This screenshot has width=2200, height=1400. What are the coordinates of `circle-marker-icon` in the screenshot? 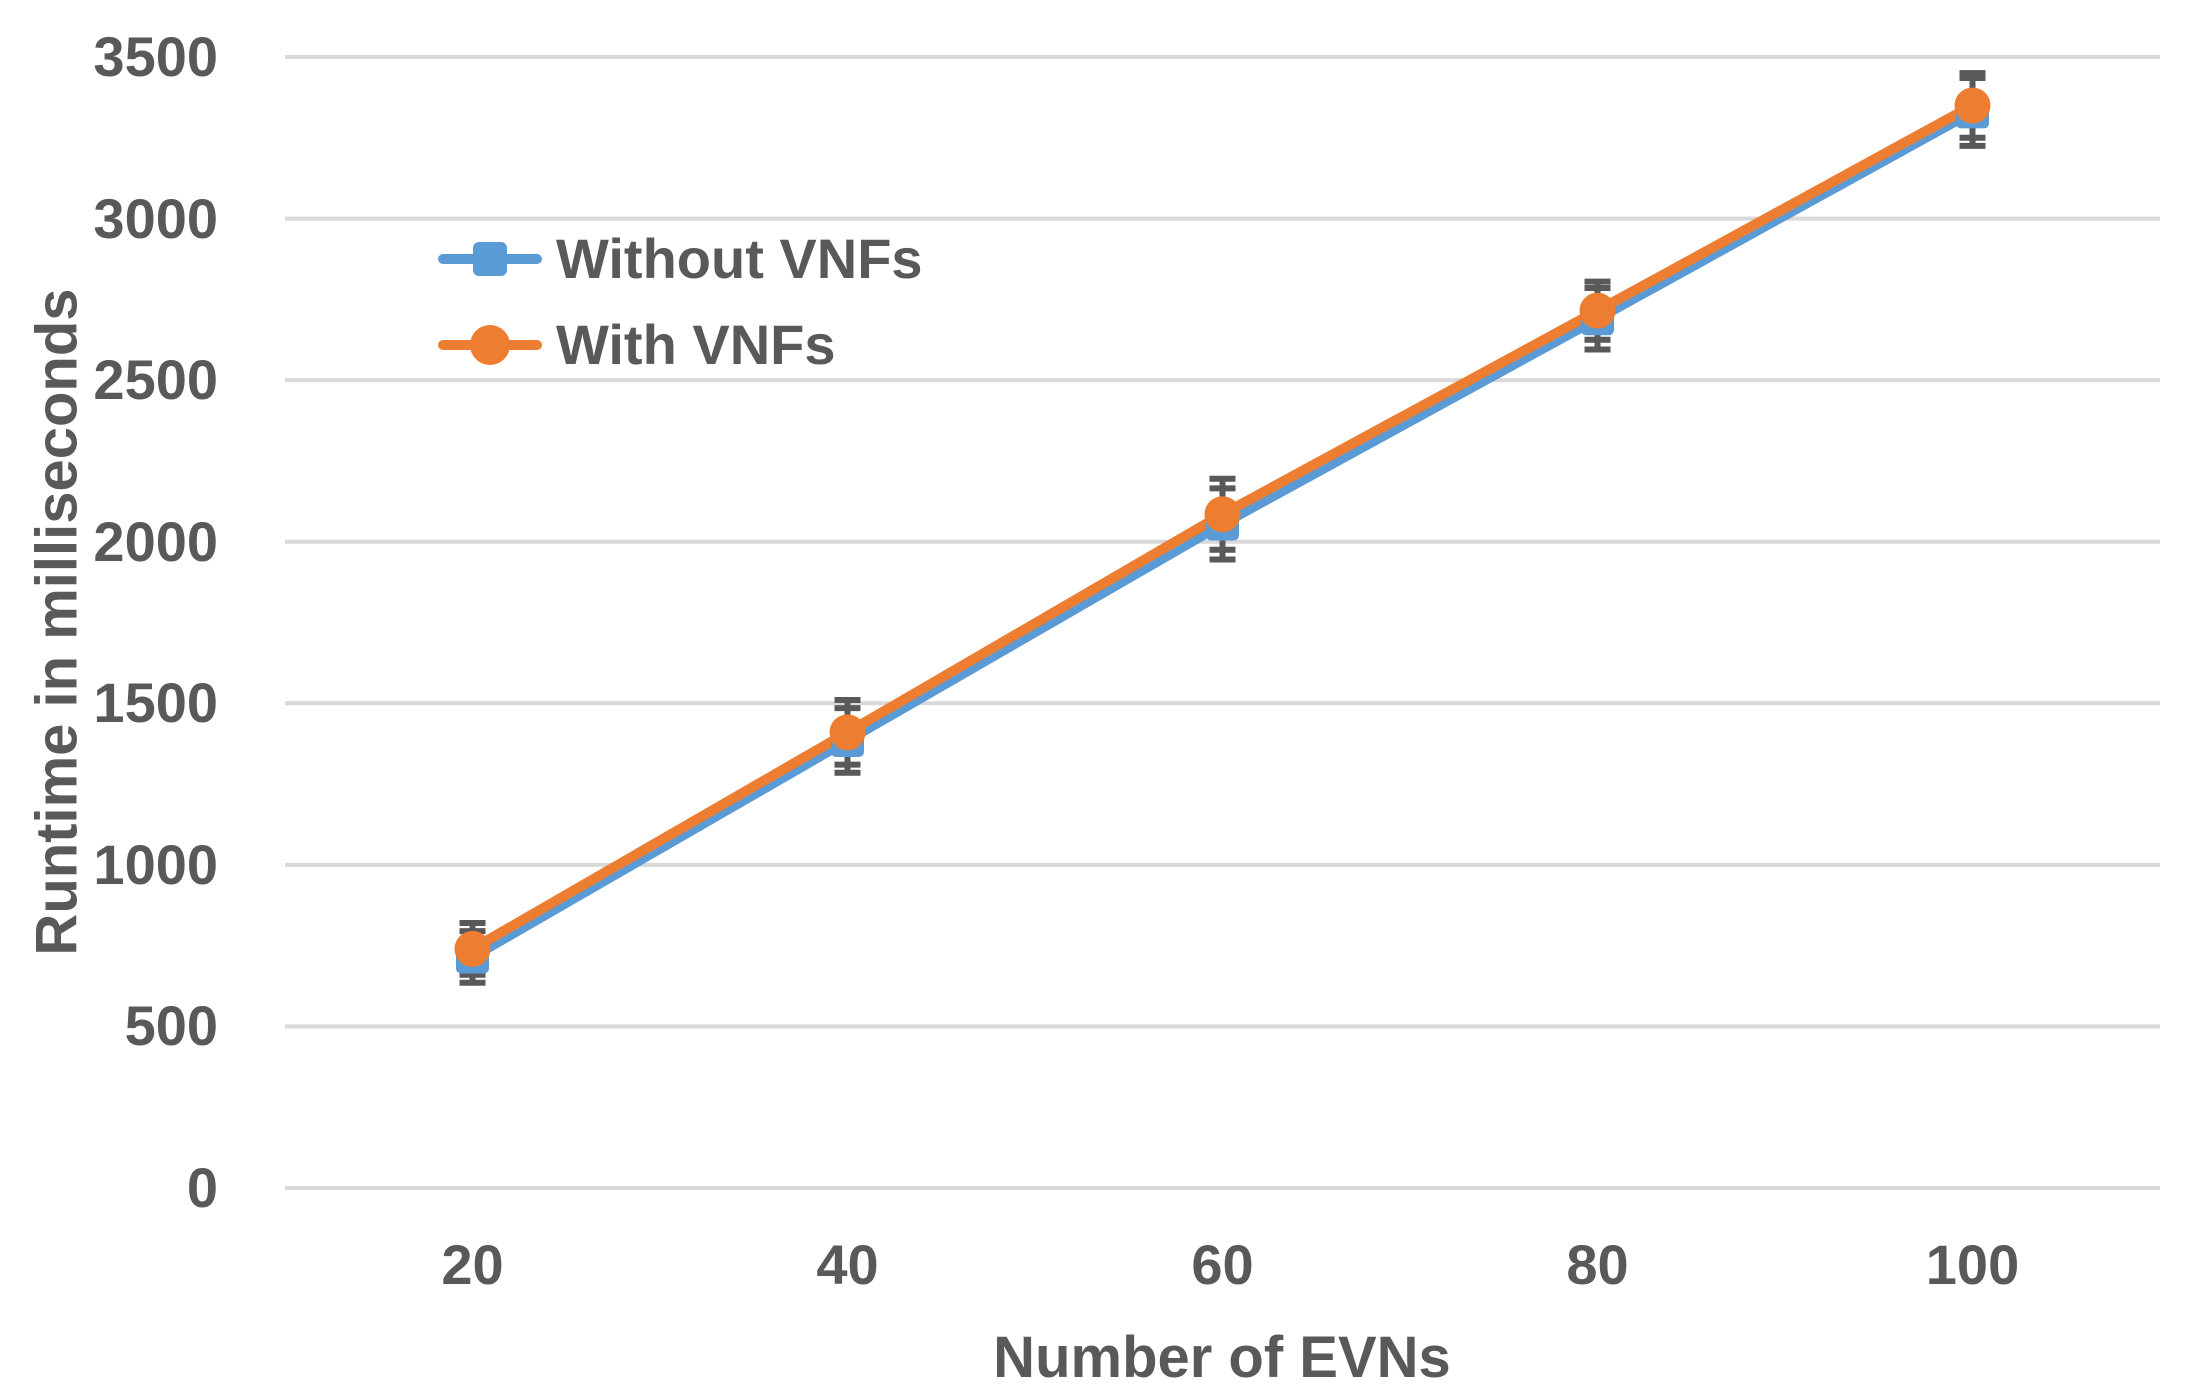 It's located at (490, 345).